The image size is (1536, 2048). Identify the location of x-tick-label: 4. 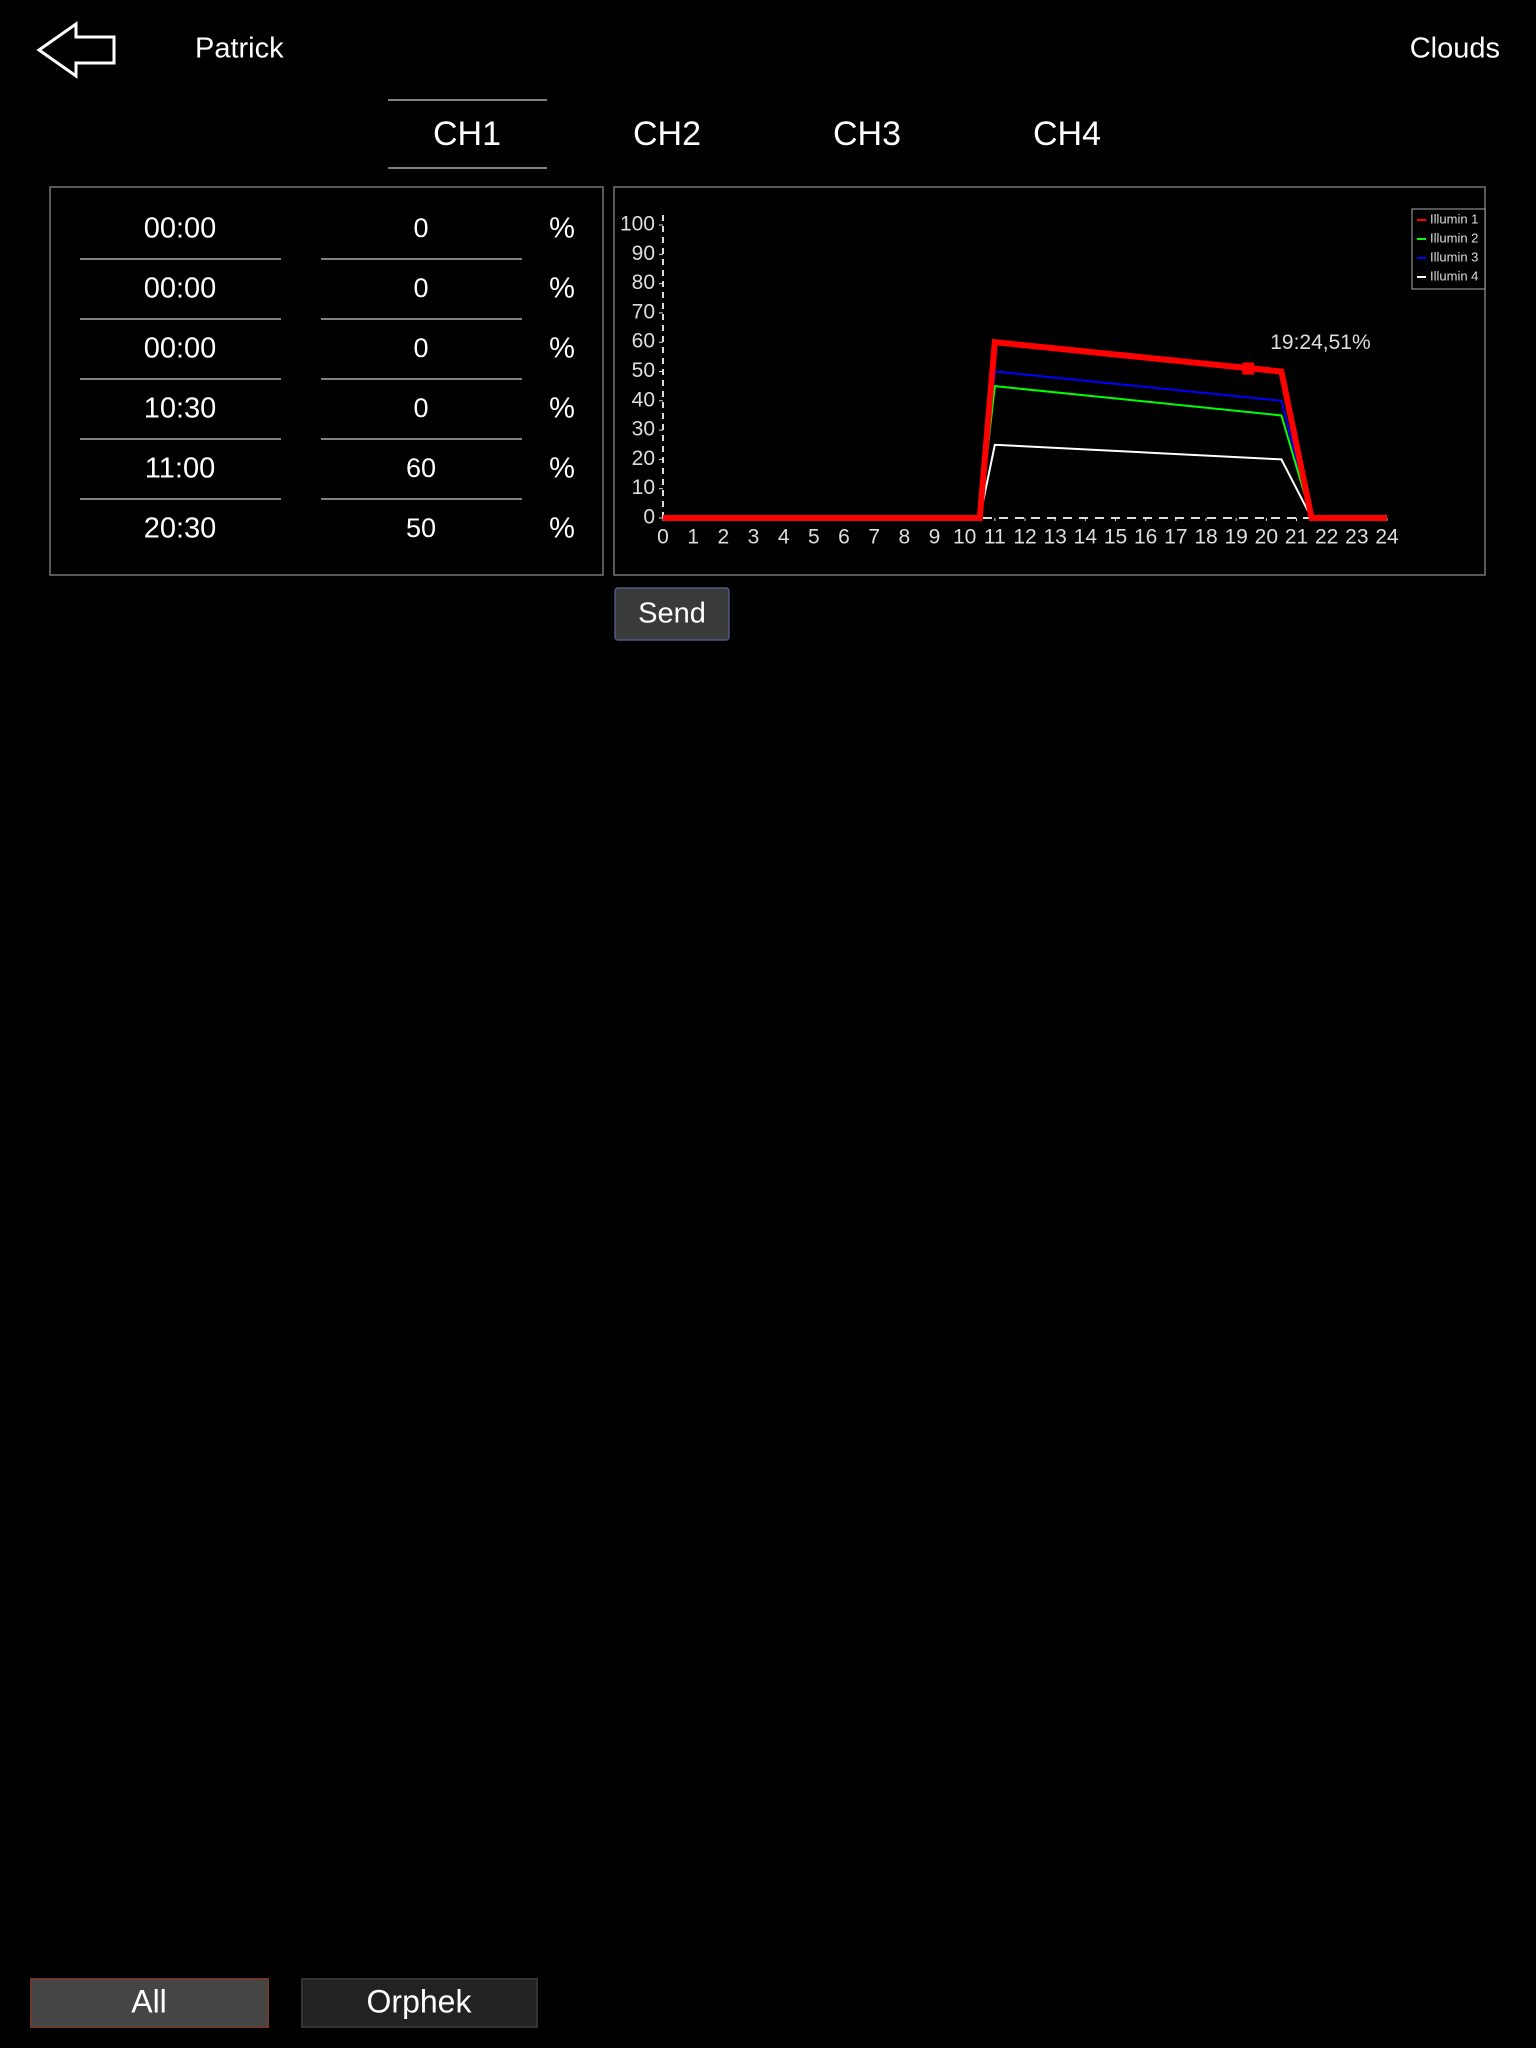
(784, 537).